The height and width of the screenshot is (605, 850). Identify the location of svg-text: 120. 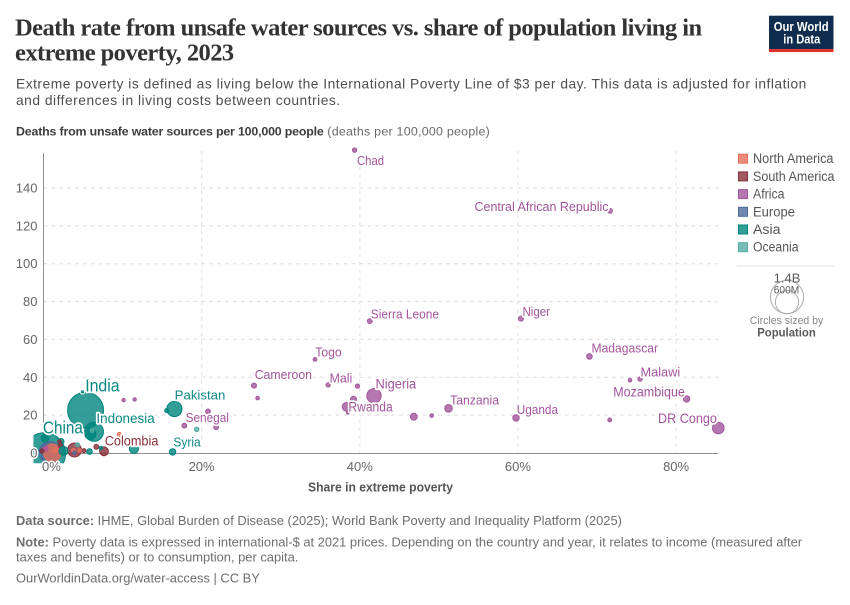
(27, 225).